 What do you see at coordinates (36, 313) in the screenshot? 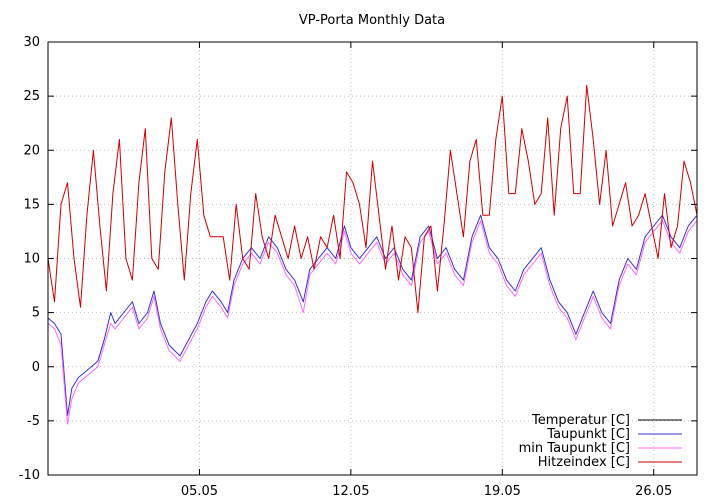
I see `y-tick-label: 5` at bounding box center [36, 313].